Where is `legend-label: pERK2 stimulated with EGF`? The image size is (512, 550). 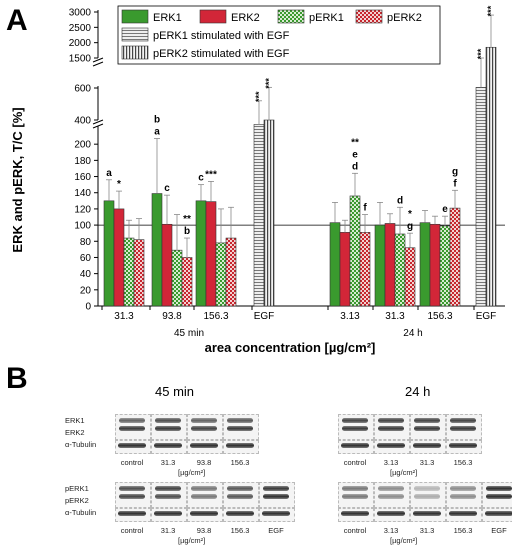
legend-label: pERK2 stimulated with EGF is located at coordinates (221, 54).